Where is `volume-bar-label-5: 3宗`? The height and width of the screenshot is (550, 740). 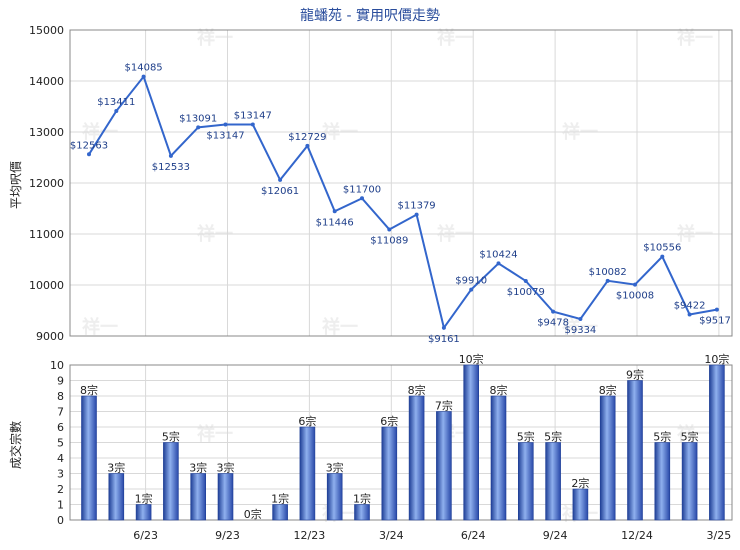
volume-bar-label-5: 3宗 is located at coordinates (226, 468).